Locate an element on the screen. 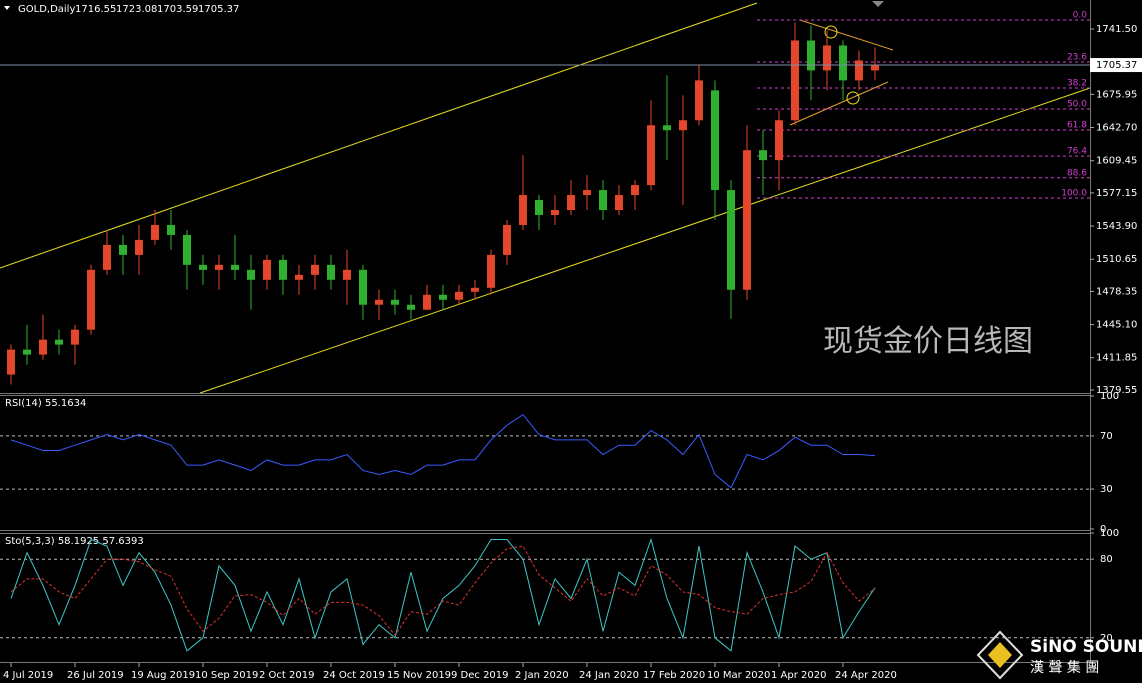  y-tick-label: 70 is located at coordinates (1106, 436).